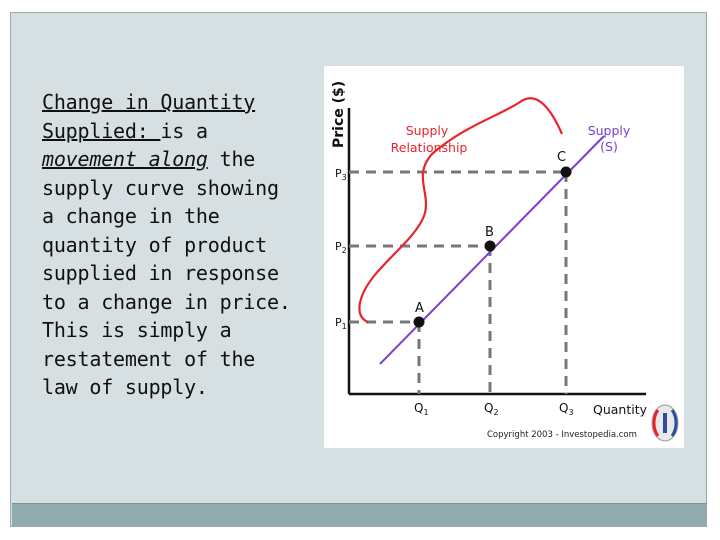 Image resolution: width=720 pixels, height=540 pixels. I want to click on supply-label-line2: (S), so click(609, 146).